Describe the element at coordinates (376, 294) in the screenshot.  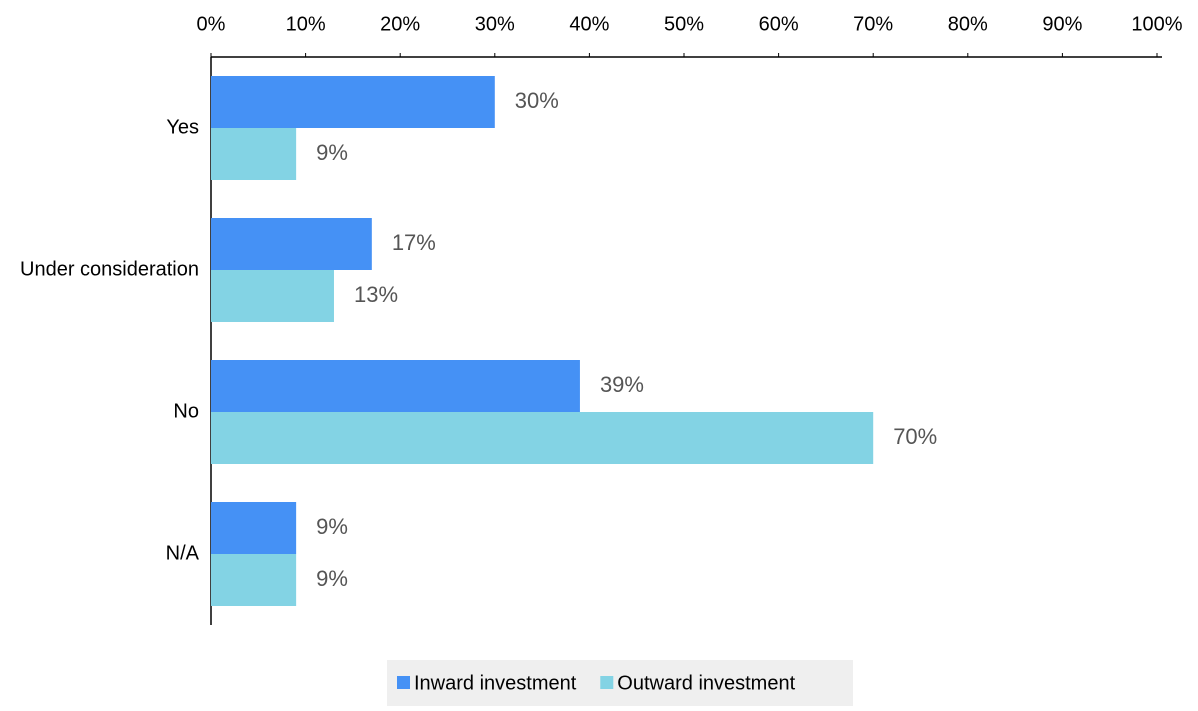
I see `data-label: 13%` at that location.